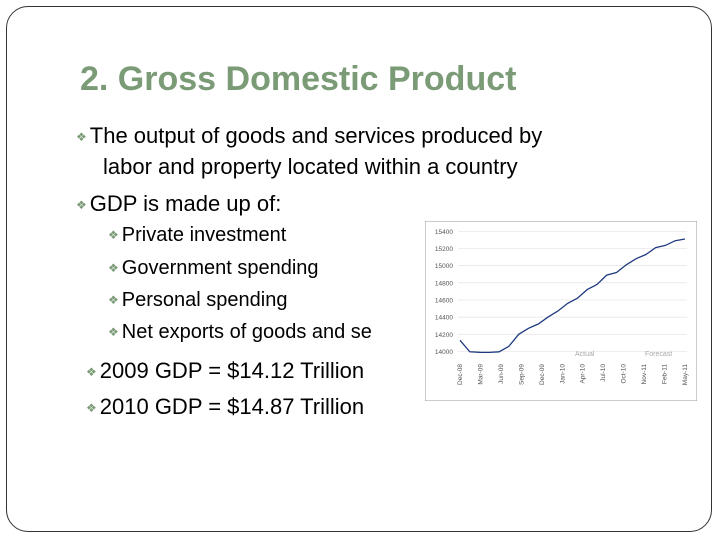 The image size is (720, 540). Describe the element at coordinates (665, 374) in the screenshot. I see `x-tick-label: Feb-11` at that location.